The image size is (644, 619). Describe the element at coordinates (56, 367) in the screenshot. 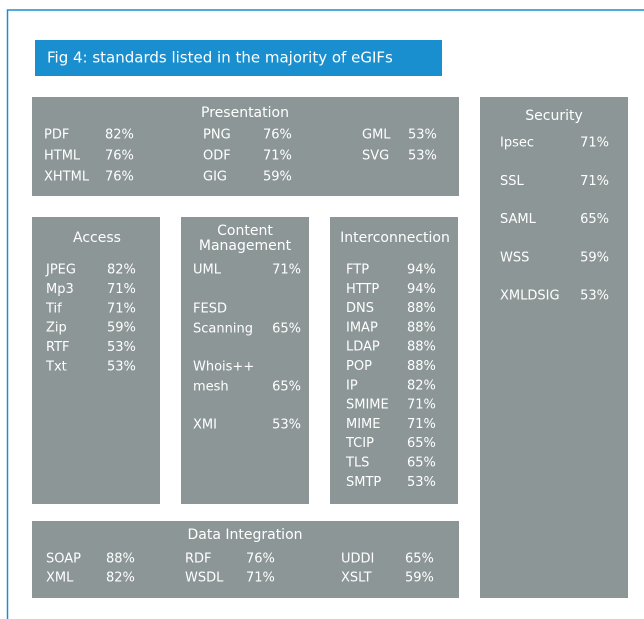

I see `standard-name: Txt` at that location.